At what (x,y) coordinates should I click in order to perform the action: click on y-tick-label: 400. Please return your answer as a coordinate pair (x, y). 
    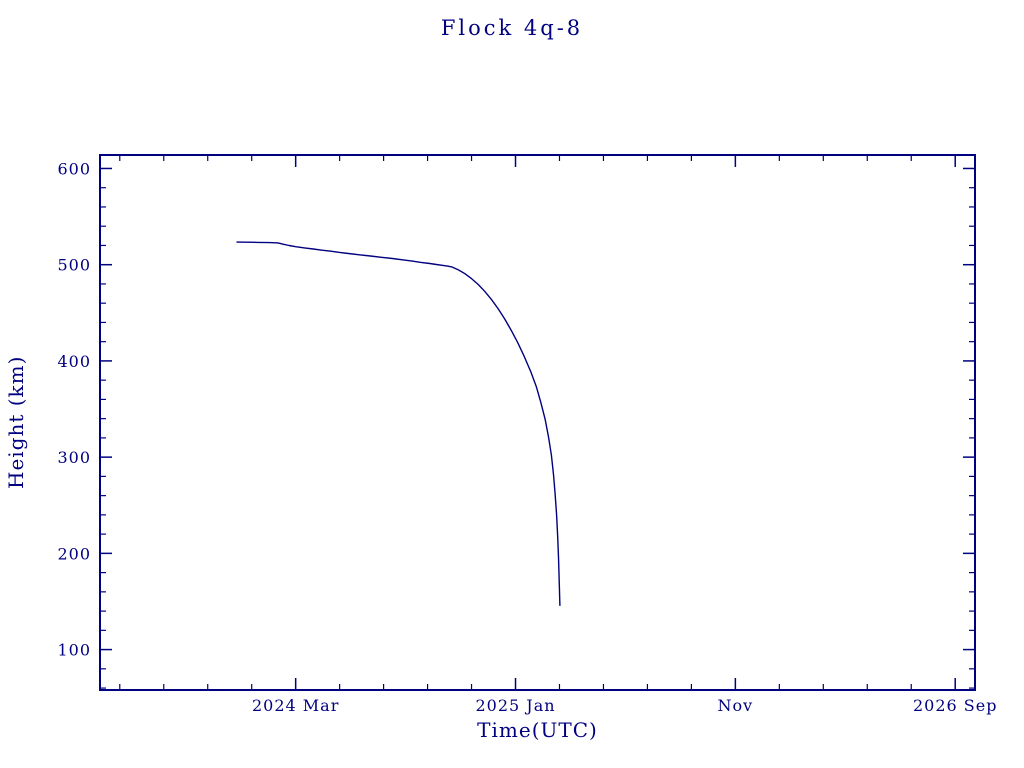
    Looking at the image, I should click on (74, 361).